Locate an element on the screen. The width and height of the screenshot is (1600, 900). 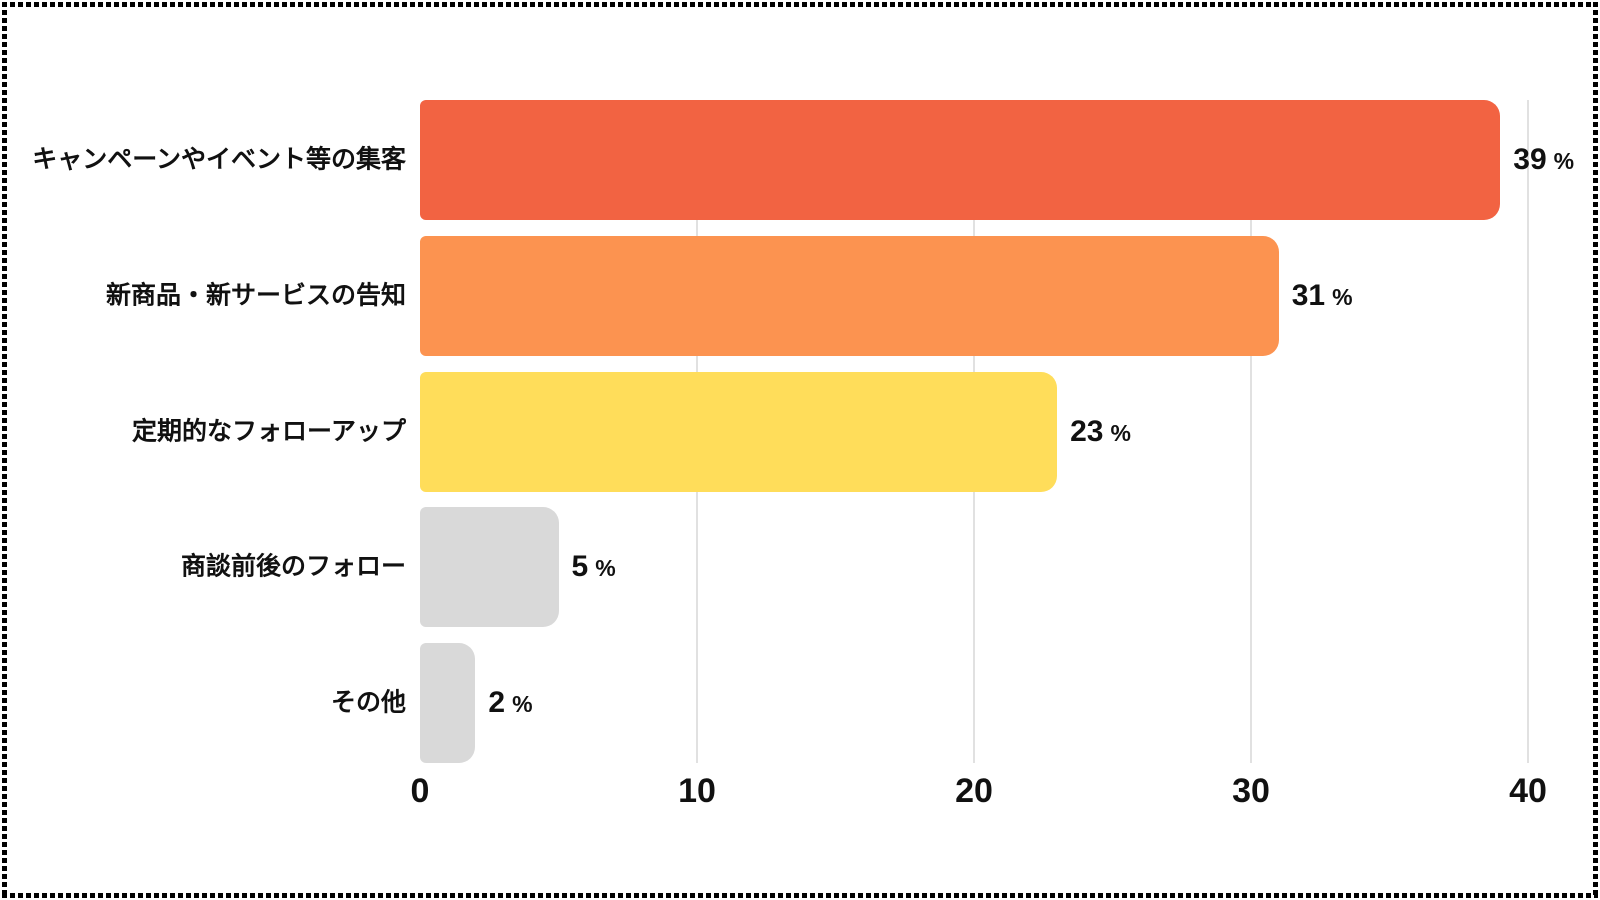
dotted-border-top is located at coordinates (800, 4).